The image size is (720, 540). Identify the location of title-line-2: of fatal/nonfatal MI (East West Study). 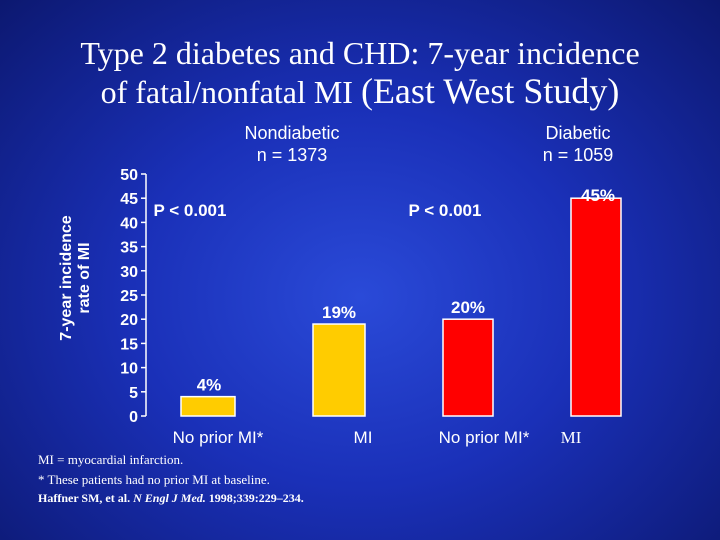
(360, 91).